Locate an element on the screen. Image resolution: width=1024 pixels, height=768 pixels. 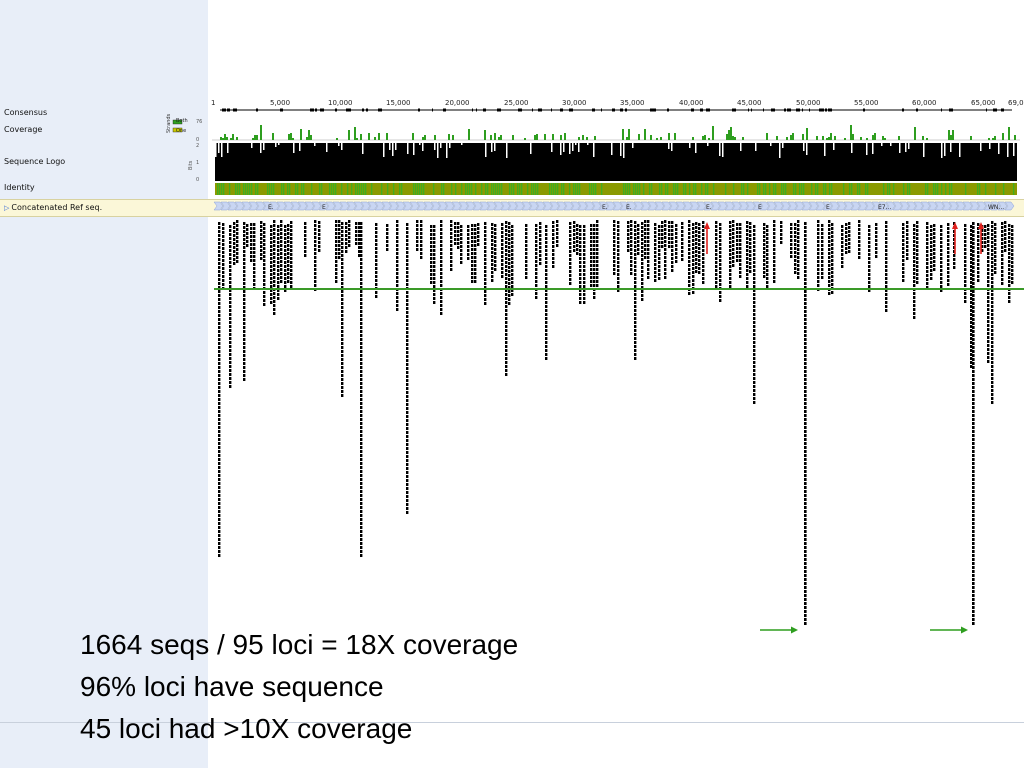
coverage-label: Coverage is located at coordinates (23, 129).